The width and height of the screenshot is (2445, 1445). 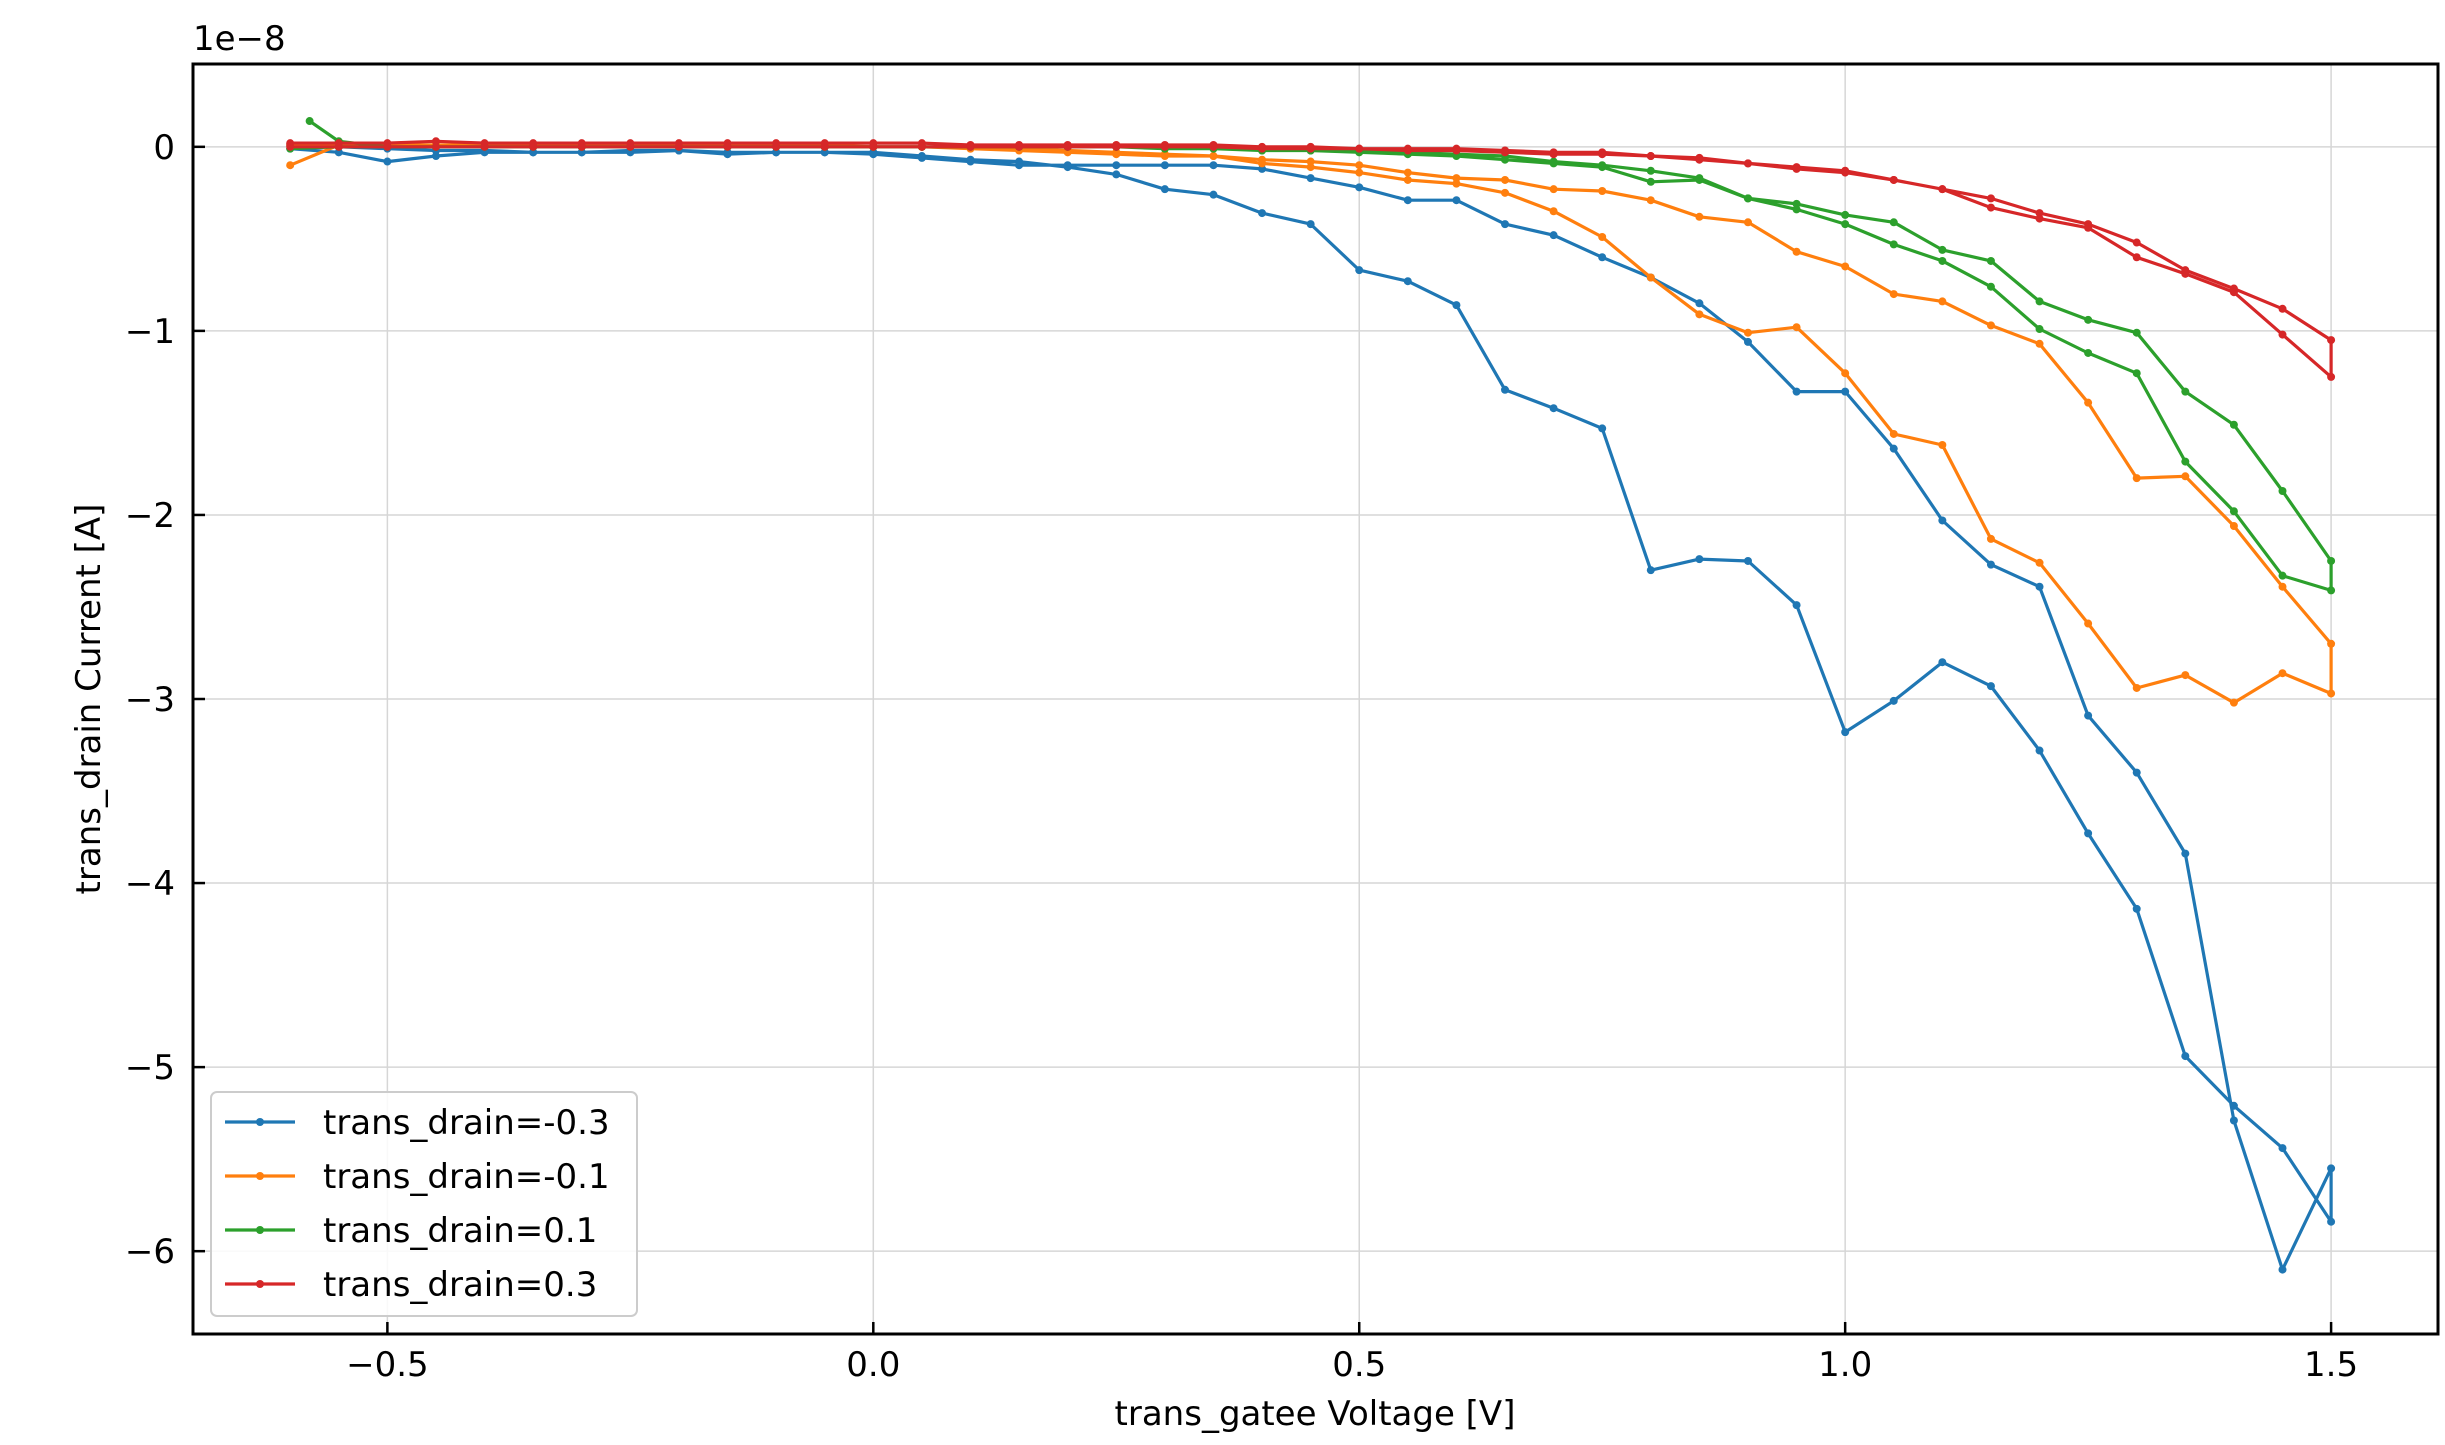 What do you see at coordinates (164, 148) in the screenshot?
I see `y-tick-label: 0` at bounding box center [164, 148].